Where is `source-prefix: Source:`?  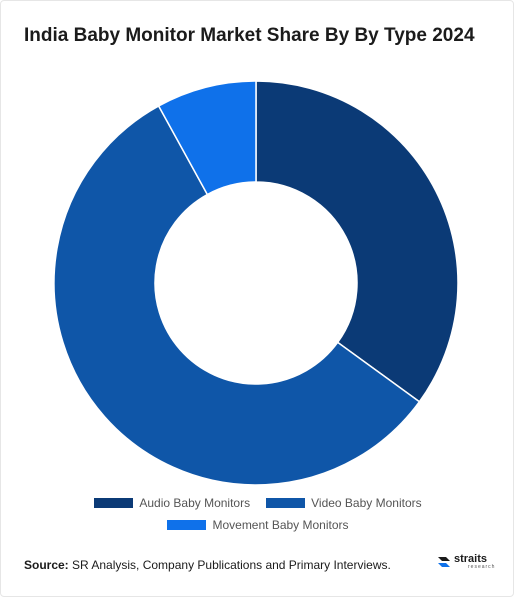
source-prefix: Source: is located at coordinates (46, 565).